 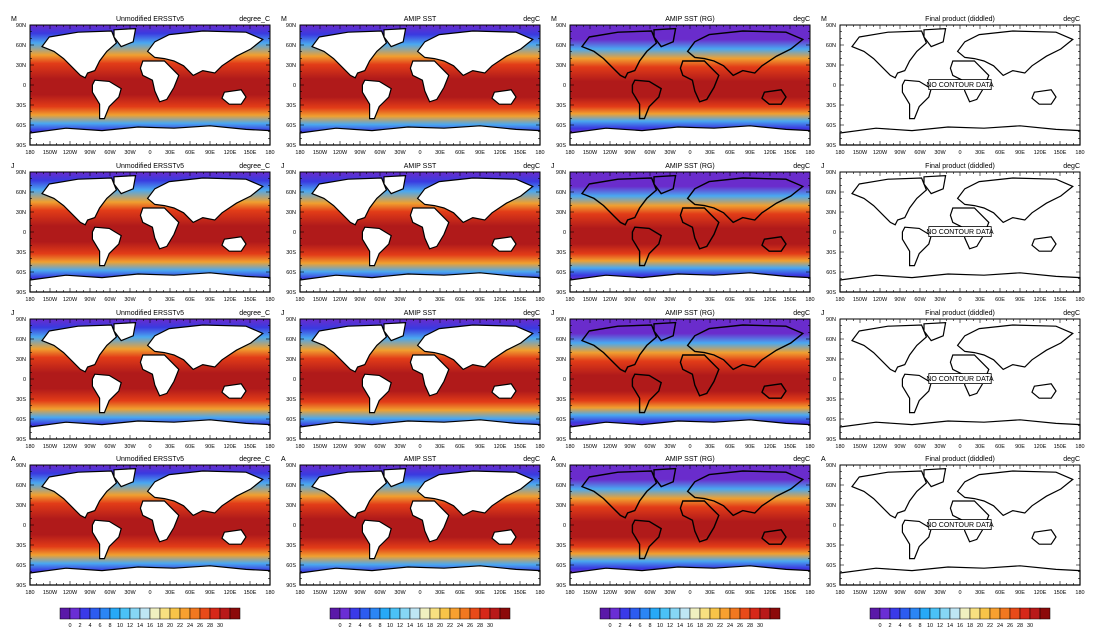 What do you see at coordinates (930, 626) in the screenshot?
I see `colorbar-label: 10` at bounding box center [930, 626].